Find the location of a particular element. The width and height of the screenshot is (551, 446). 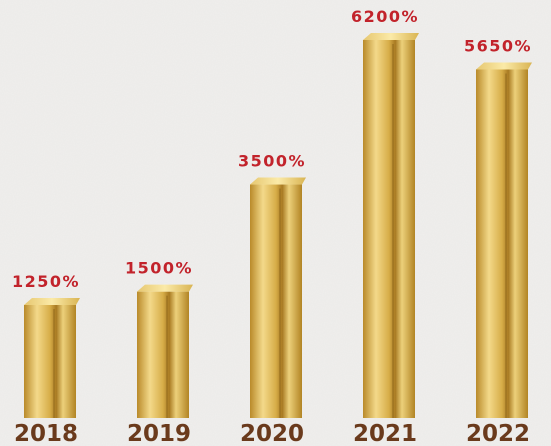

value-label: 1500% is located at coordinates (159, 268).